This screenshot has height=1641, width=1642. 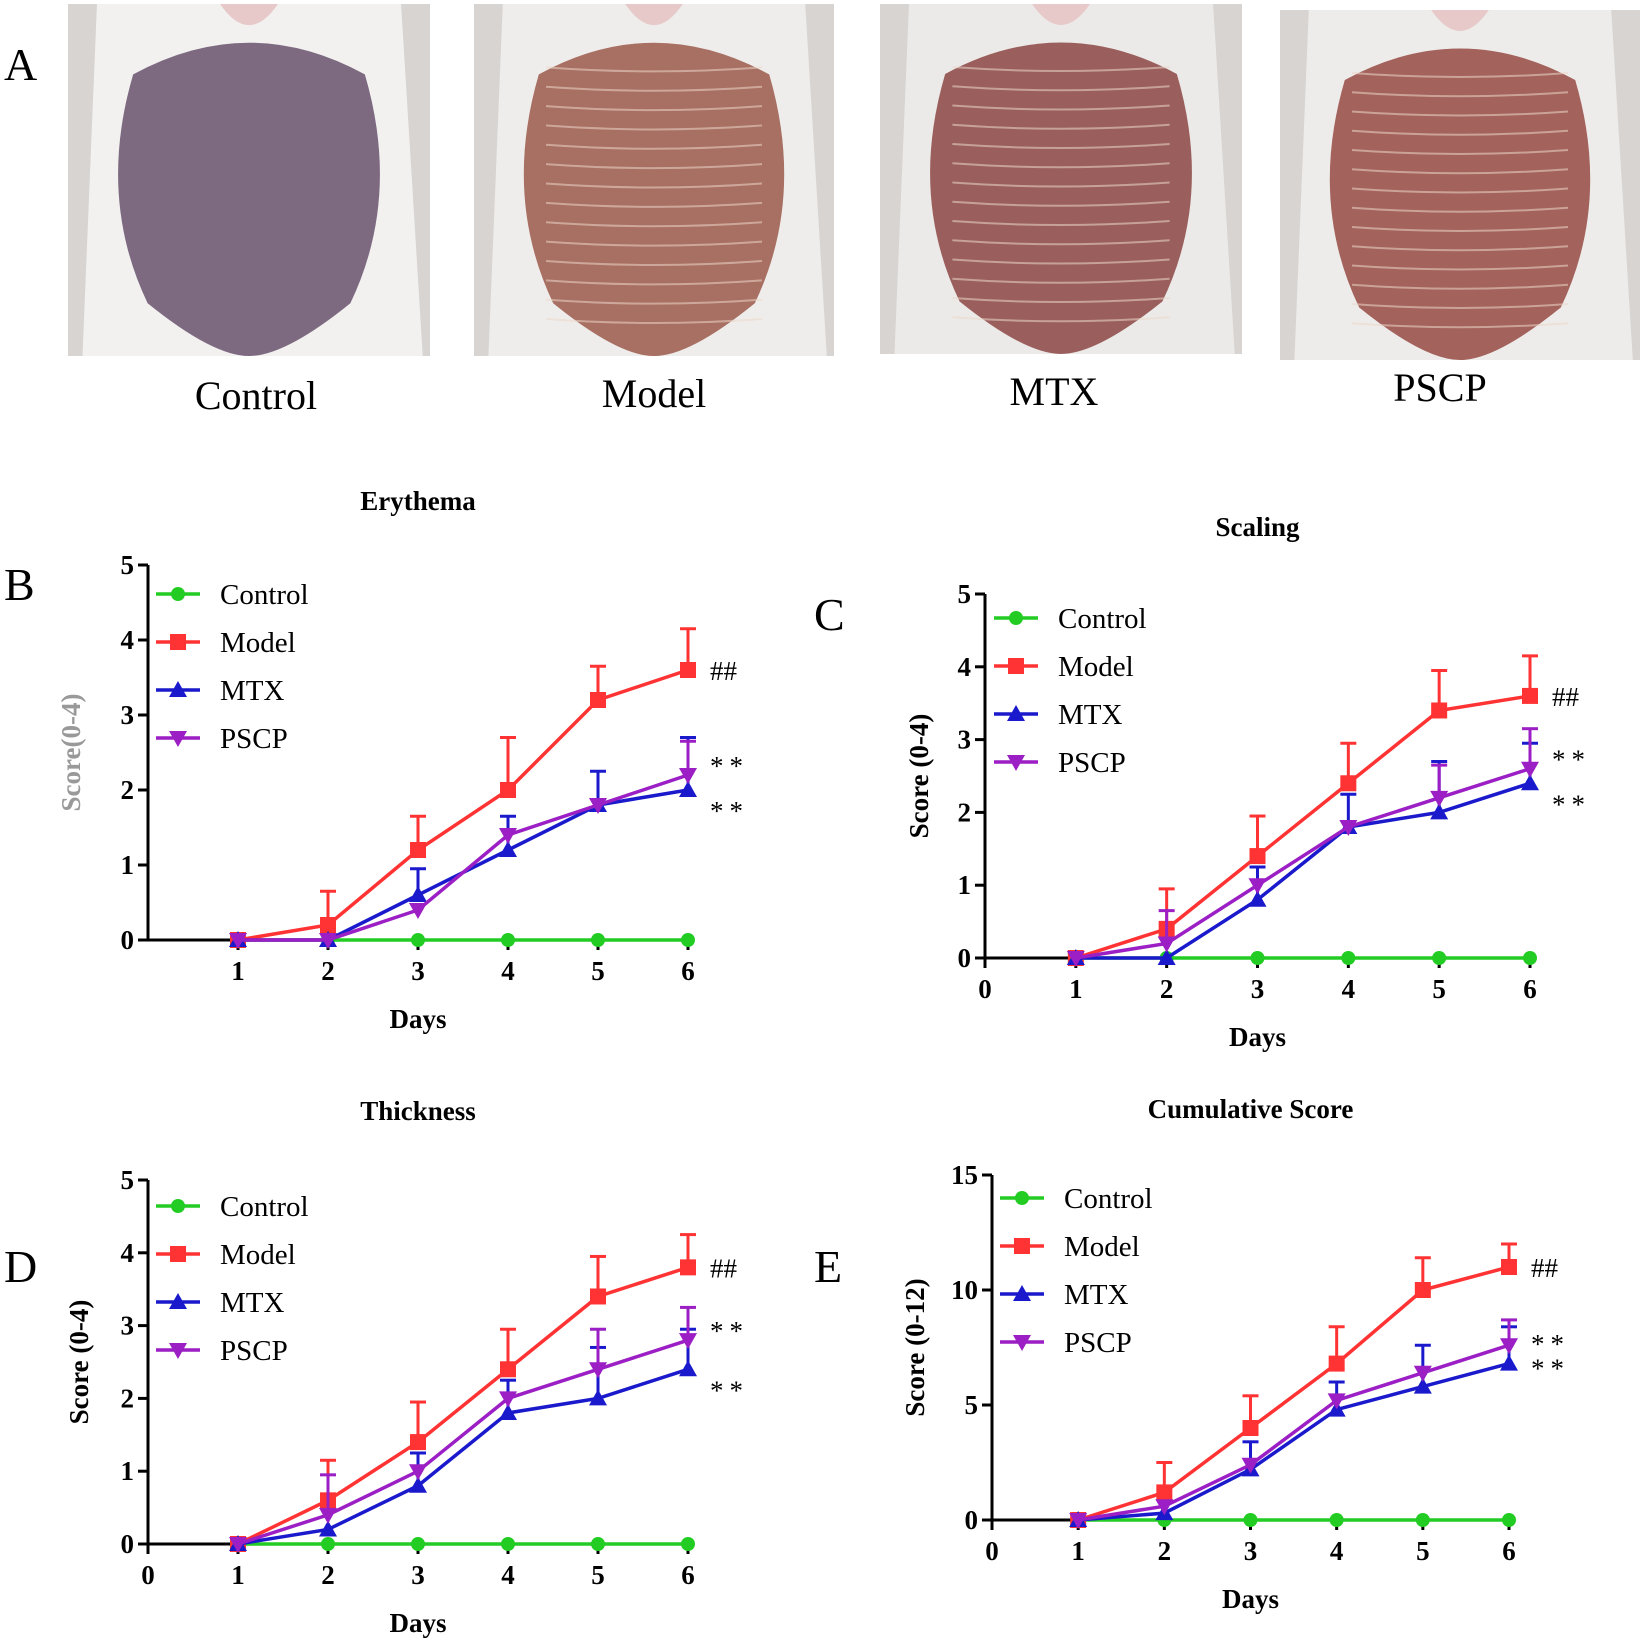 I want to click on skin-patch, so click(x=249, y=199).